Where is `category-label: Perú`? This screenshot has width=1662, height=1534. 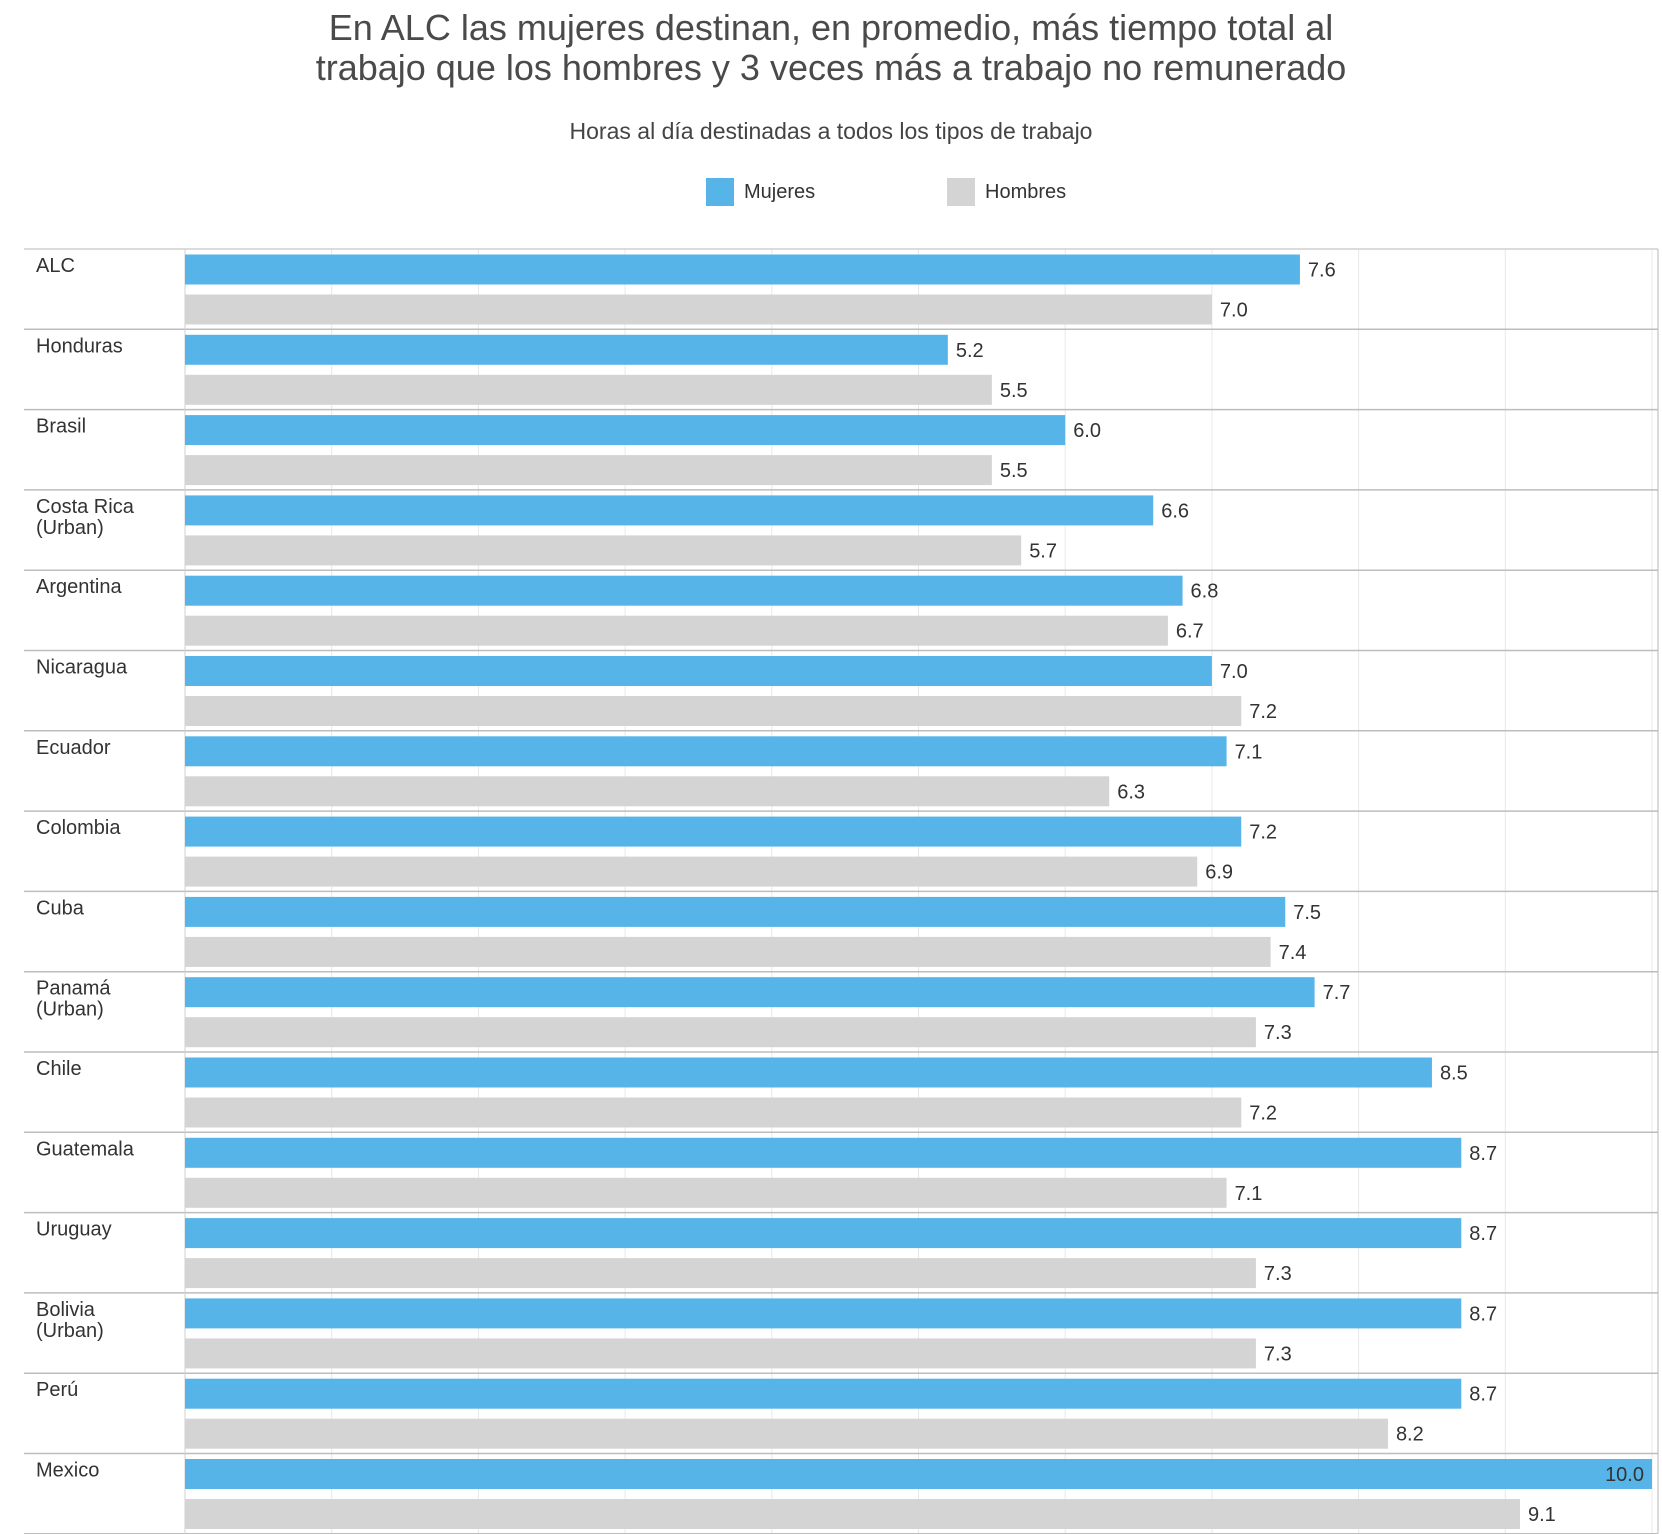 category-label: Perú is located at coordinates (57, 1390).